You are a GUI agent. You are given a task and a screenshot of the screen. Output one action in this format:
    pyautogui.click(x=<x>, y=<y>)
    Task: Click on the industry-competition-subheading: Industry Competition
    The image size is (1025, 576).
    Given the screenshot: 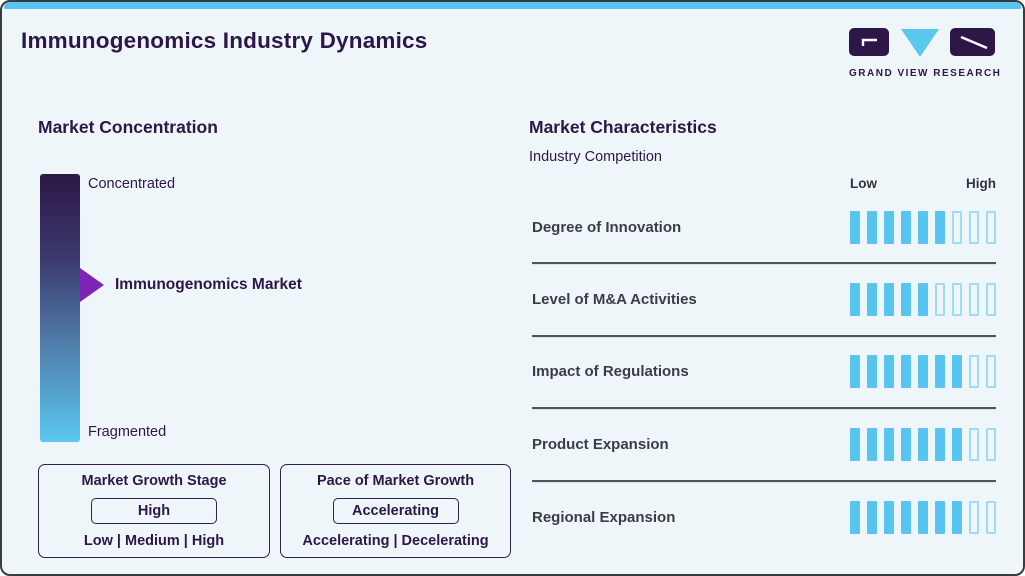 What is the action you would take?
    pyautogui.click(x=595, y=157)
    